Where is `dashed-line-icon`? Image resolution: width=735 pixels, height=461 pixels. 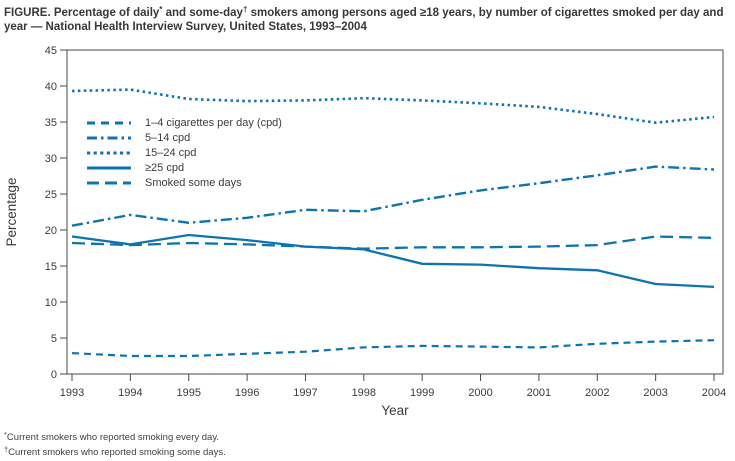
dashed-line-icon is located at coordinates (109, 123).